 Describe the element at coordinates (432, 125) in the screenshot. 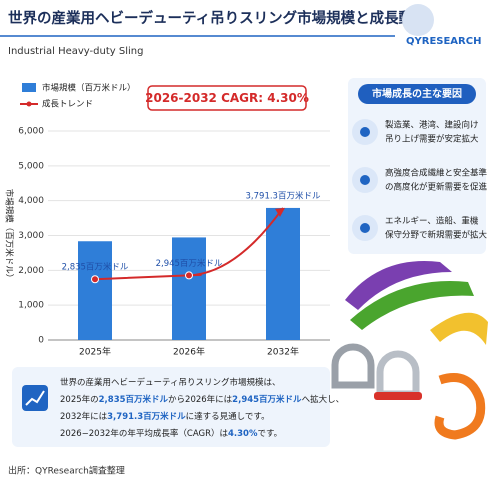

I see `driver-text: 製造業、港湾、建設向け` at that location.